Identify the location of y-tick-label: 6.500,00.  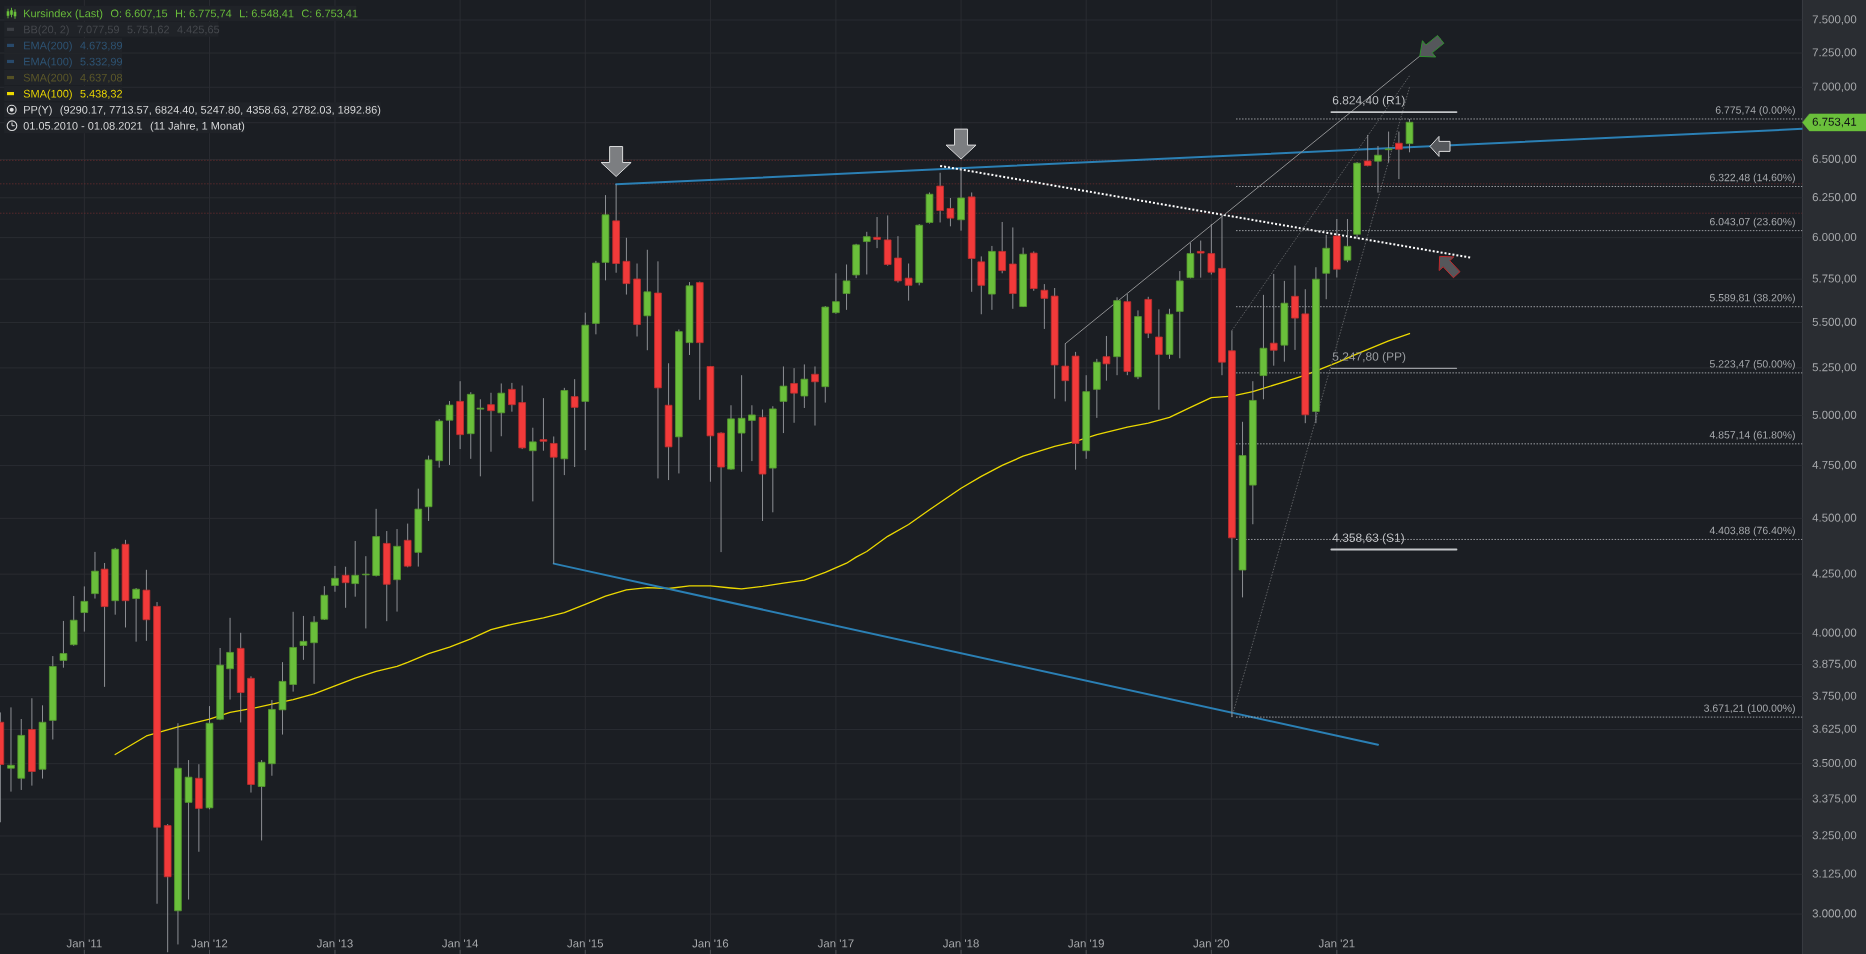
(1834, 159).